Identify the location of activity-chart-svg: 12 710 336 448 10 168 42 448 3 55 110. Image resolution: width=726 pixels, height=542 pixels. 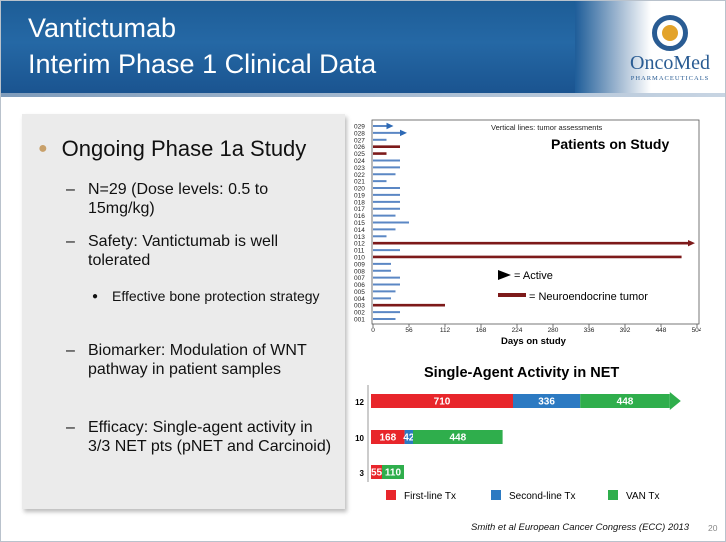
(518, 433).